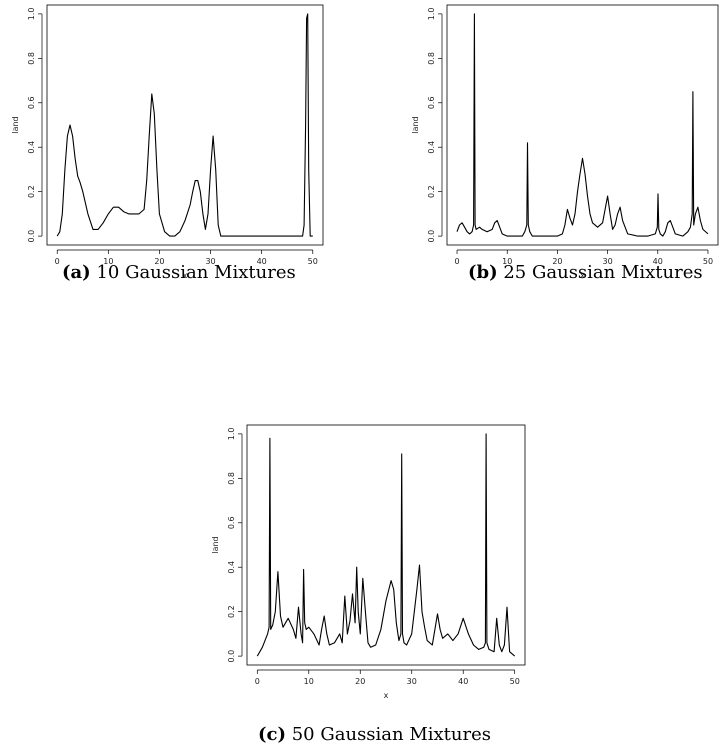 The image size is (720, 751). I want to click on caption-a-text: 10 Gaussian Mixtures, so click(196, 272).